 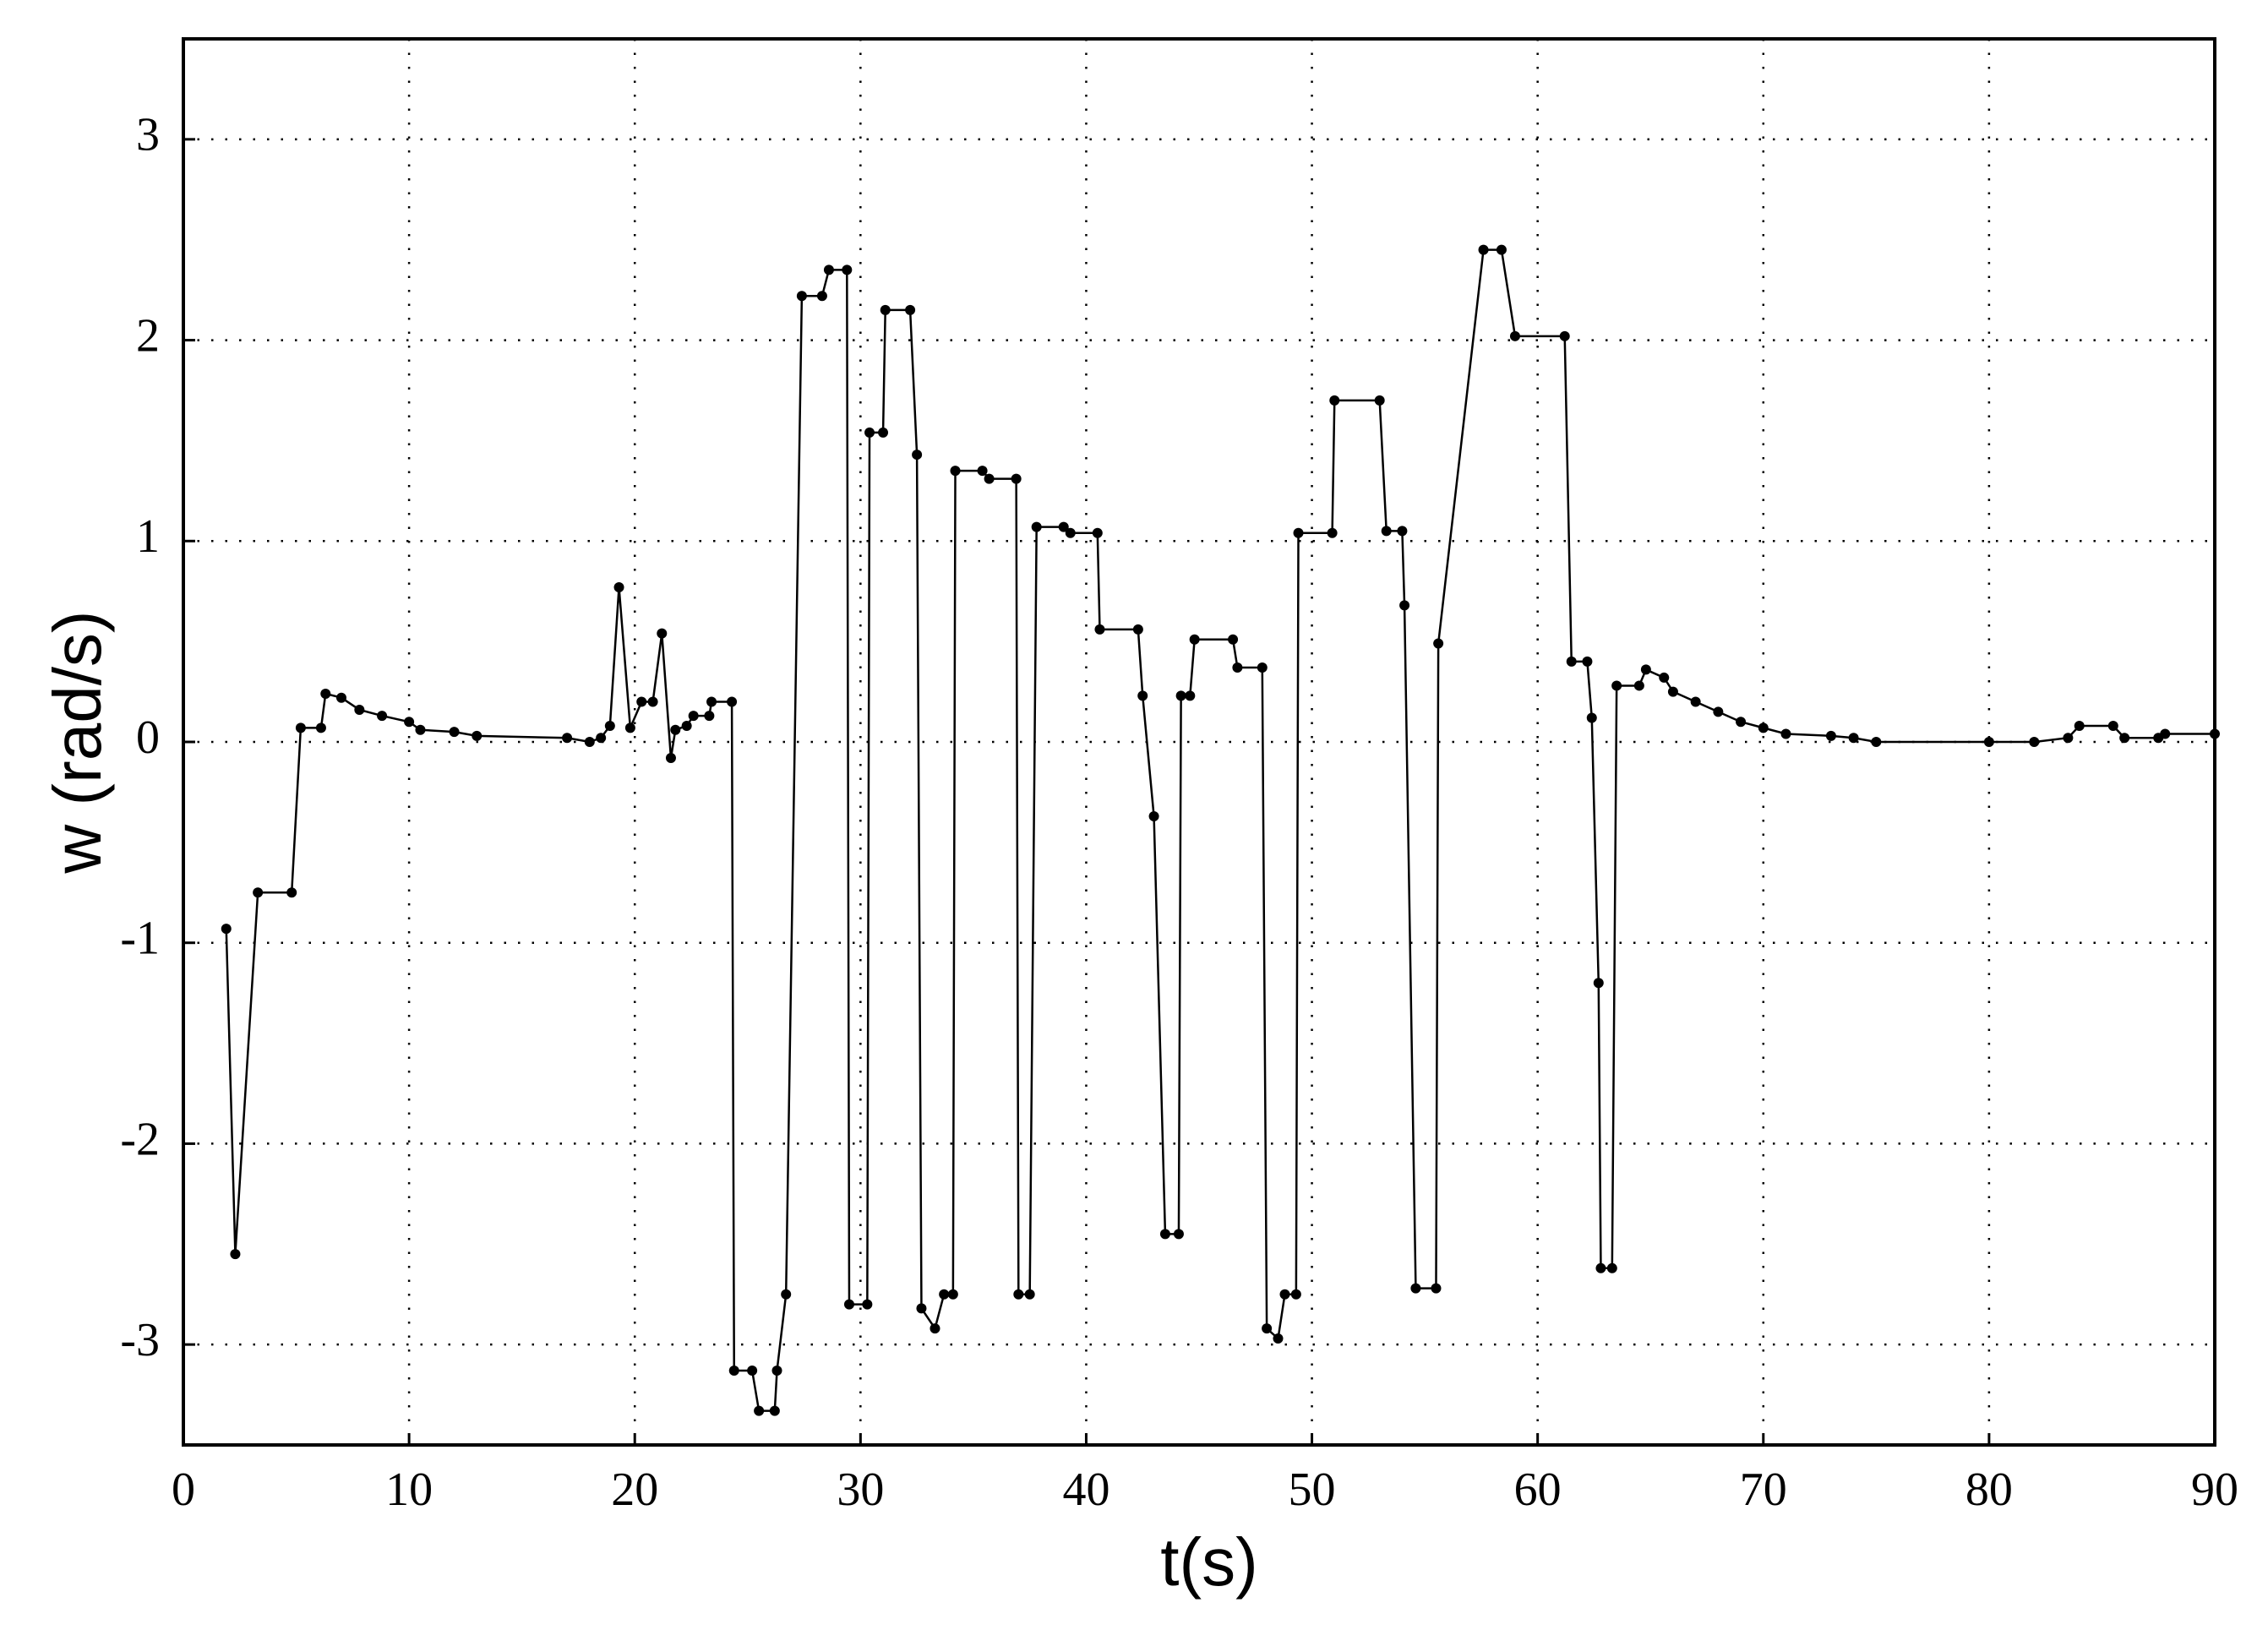 What do you see at coordinates (148, 536) in the screenshot?
I see `y-tick-label: 1` at bounding box center [148, 536].